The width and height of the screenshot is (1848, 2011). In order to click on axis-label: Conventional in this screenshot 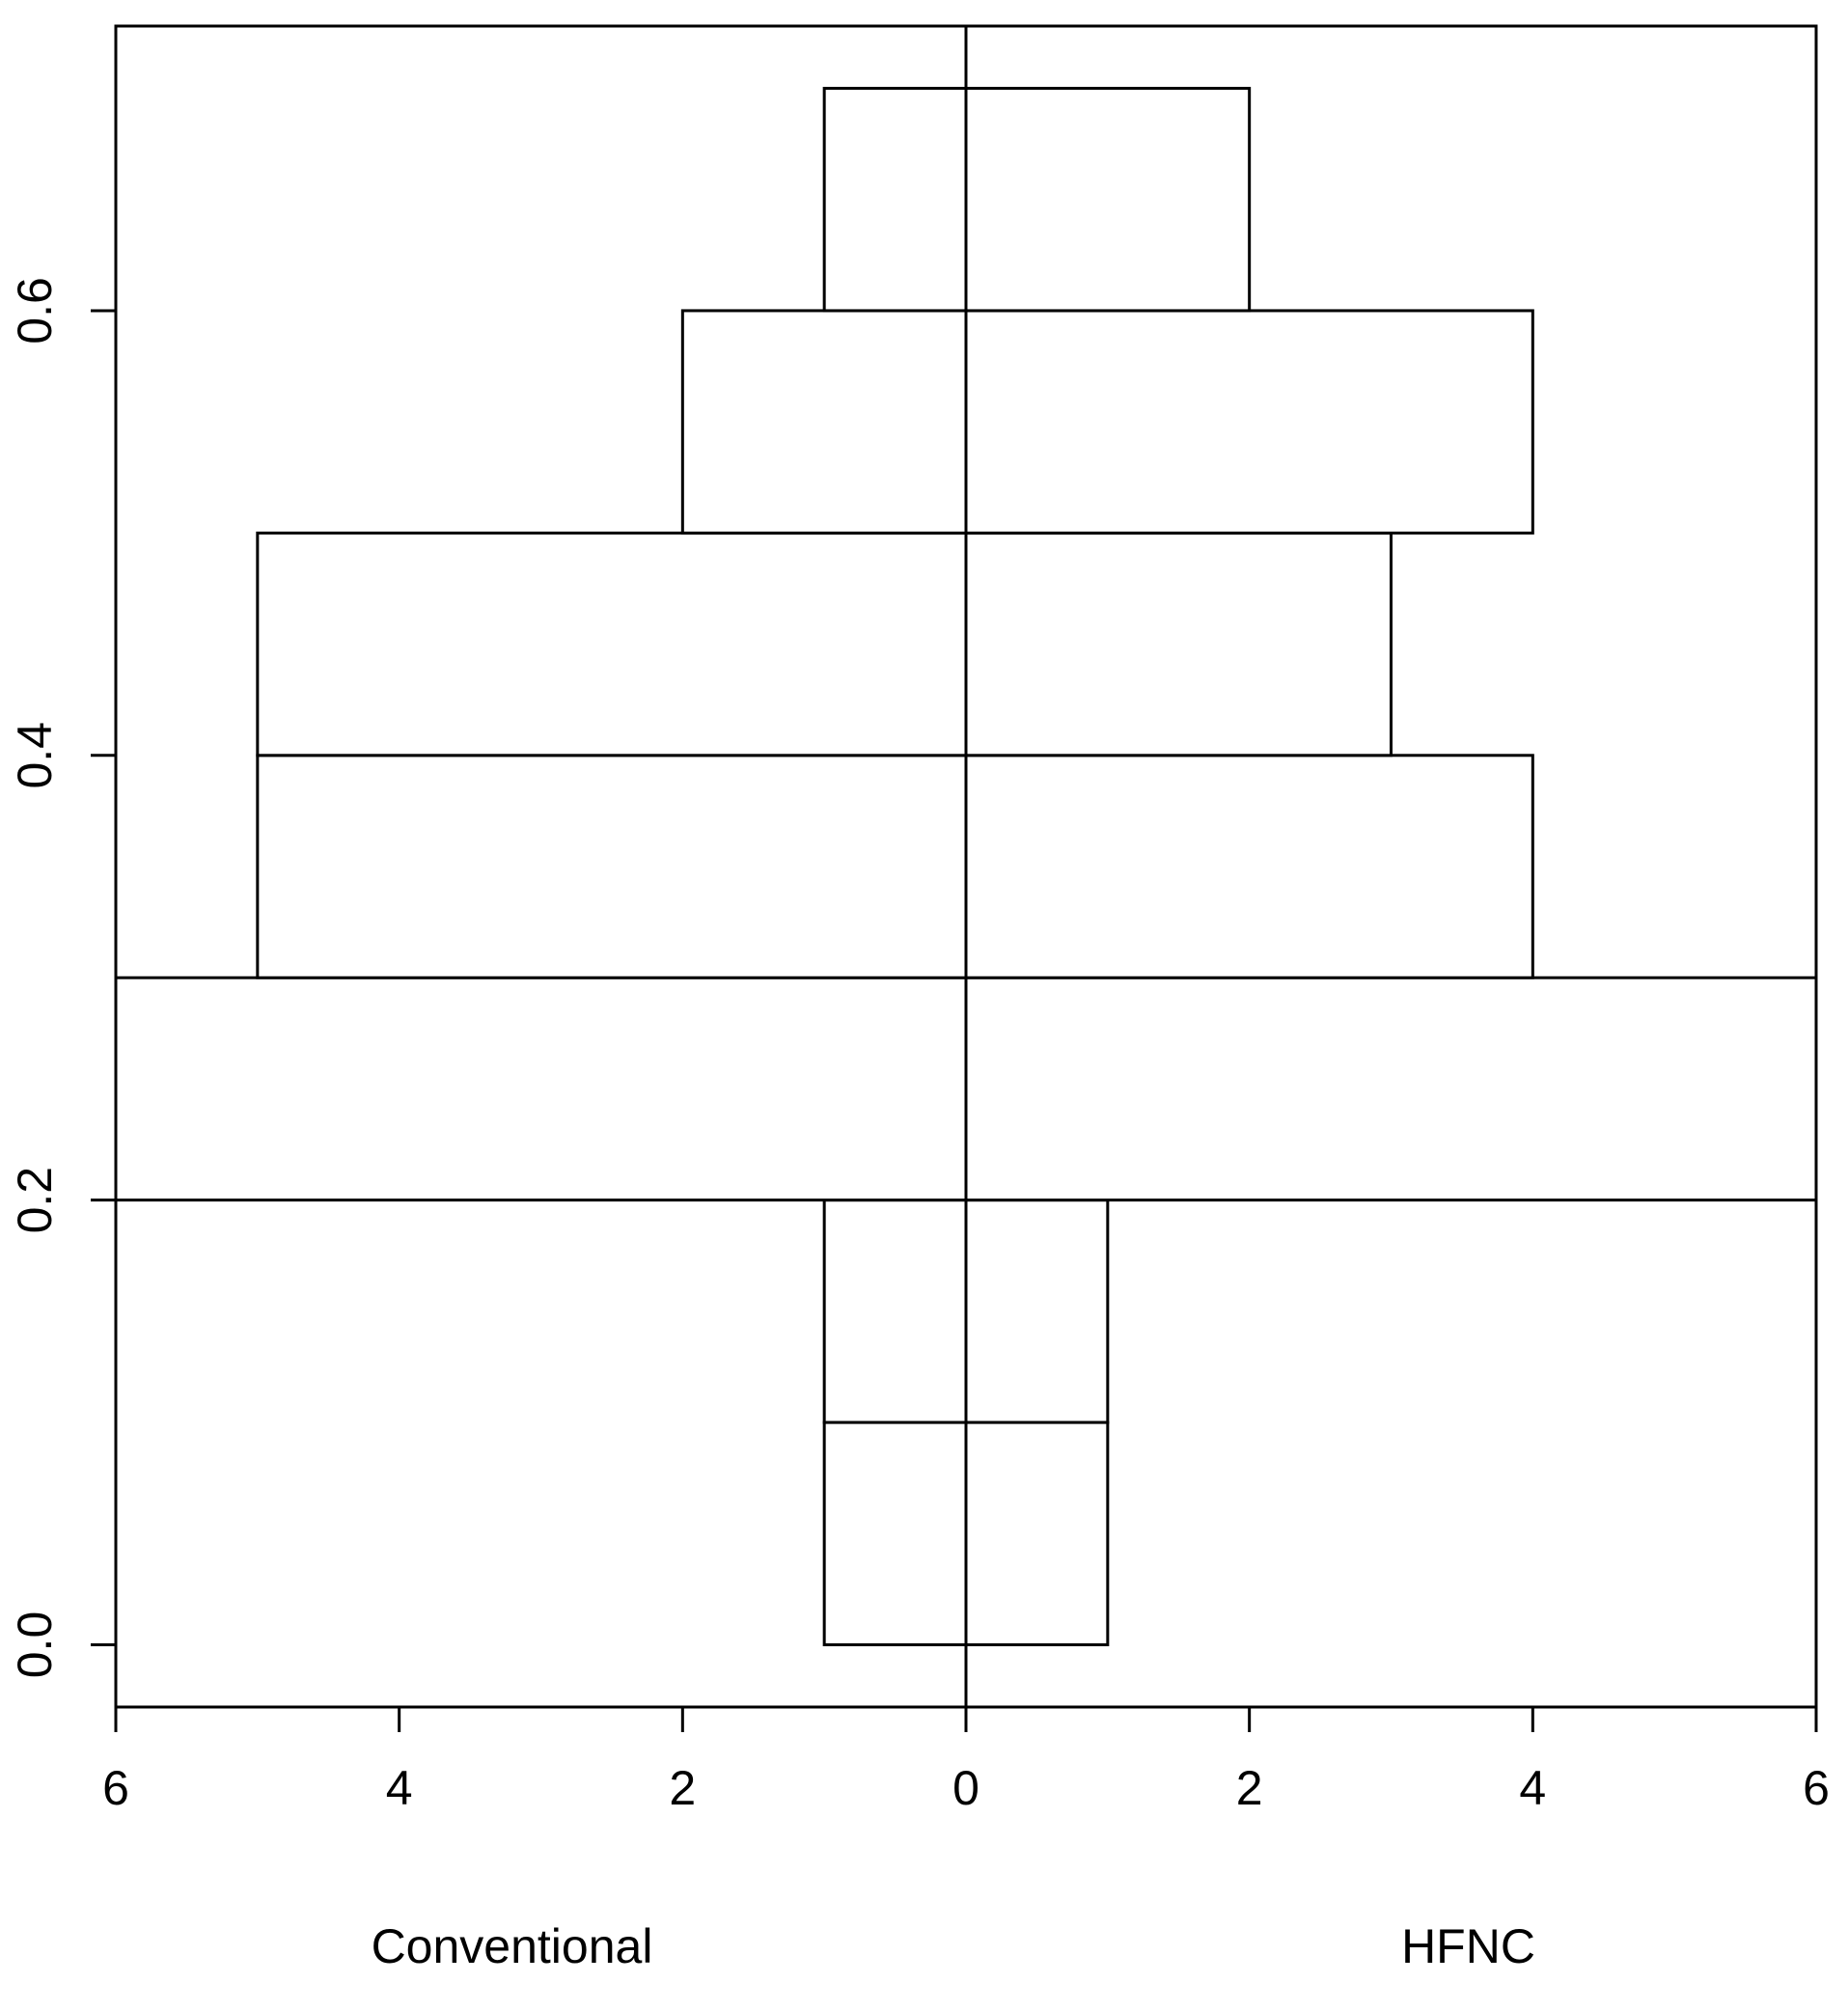, I will do `click(512, 1946)`.